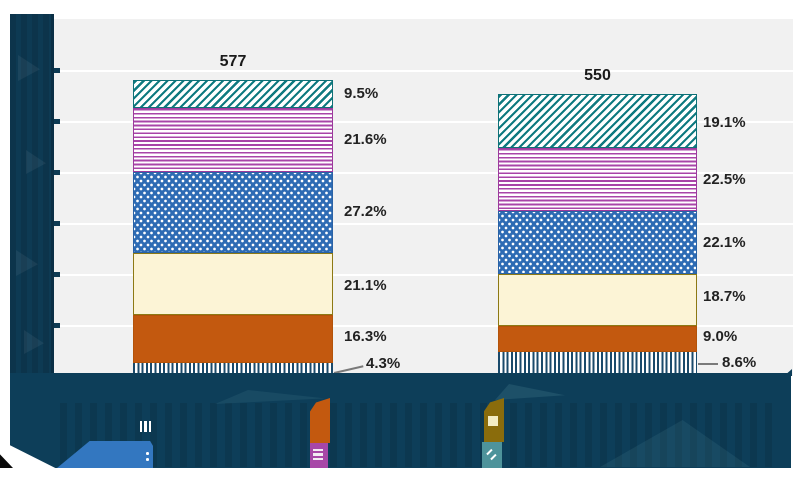  I want to click on segment-value-label: 21.1%, so click(365, 285).